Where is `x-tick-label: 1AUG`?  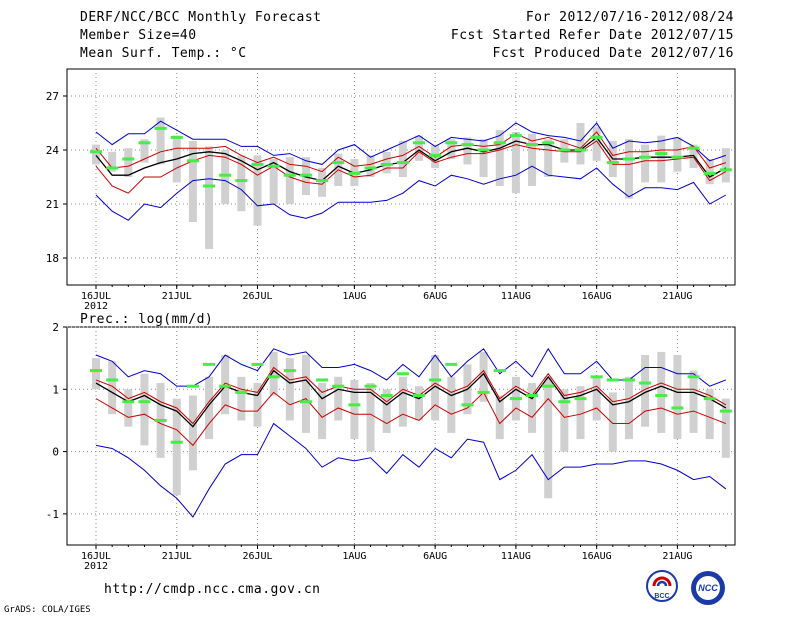 x-tick-label: 1AUG is located at coordinates (354, 556).